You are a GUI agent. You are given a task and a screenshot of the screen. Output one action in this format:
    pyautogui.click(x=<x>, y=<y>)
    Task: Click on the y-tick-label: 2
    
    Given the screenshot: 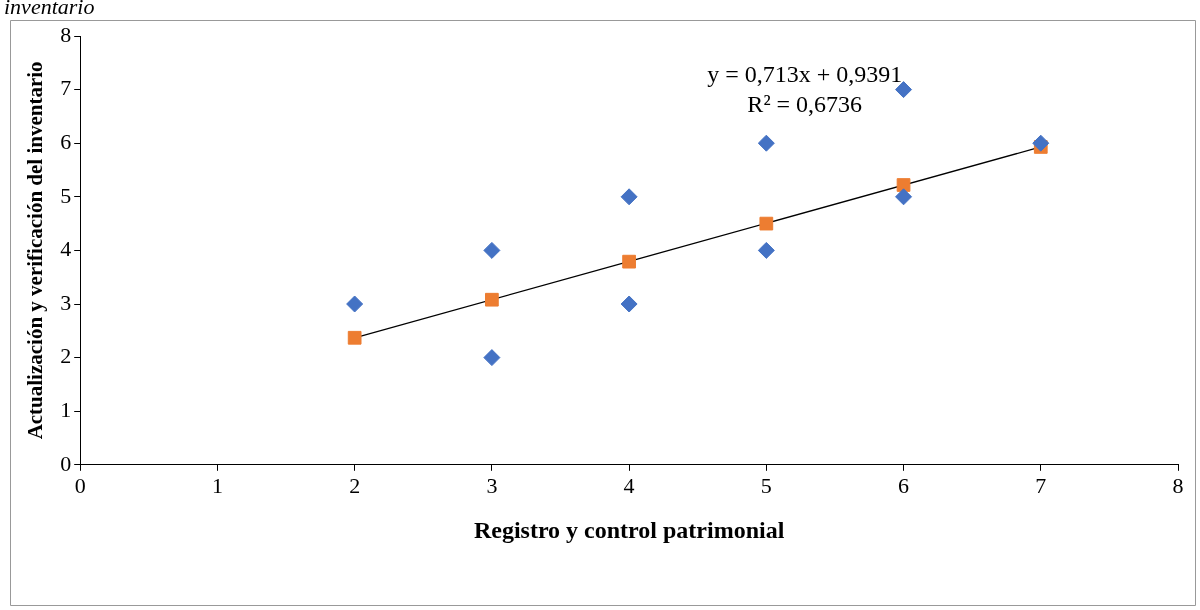 What is the action you would take?
    pyautogui.click(x=66, y=356)
    